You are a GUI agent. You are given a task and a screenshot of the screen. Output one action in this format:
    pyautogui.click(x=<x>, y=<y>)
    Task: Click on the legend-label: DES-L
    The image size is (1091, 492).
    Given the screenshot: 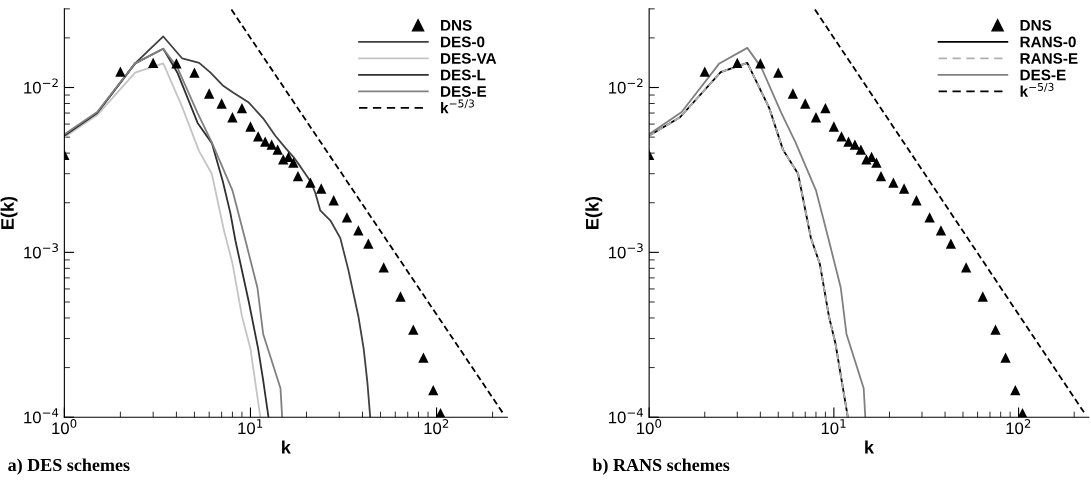 What is the action you would take?
    pyautogui.click(x=463, y=75)
    